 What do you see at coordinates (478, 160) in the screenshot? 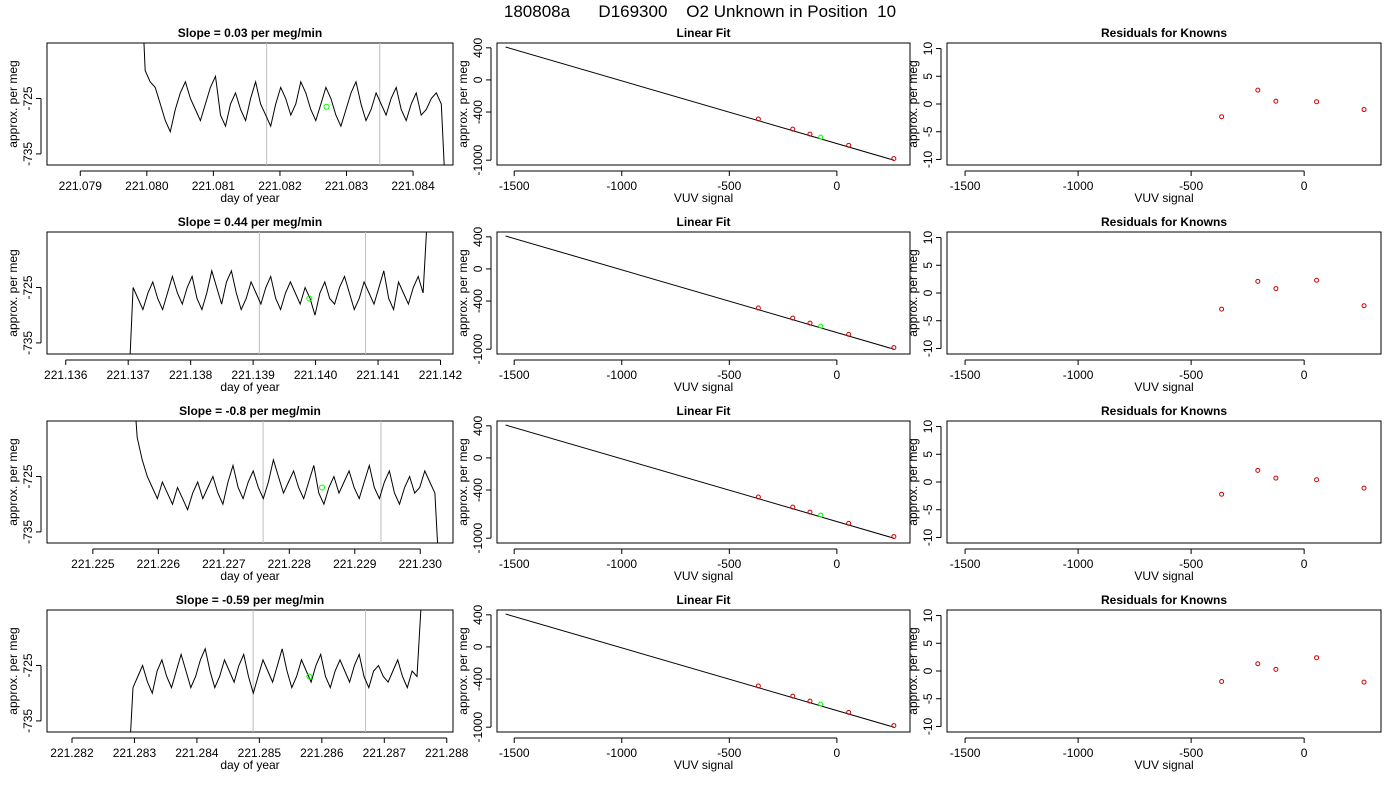
I see `y-tick-label: -1000` at bounding box center [478, 160].